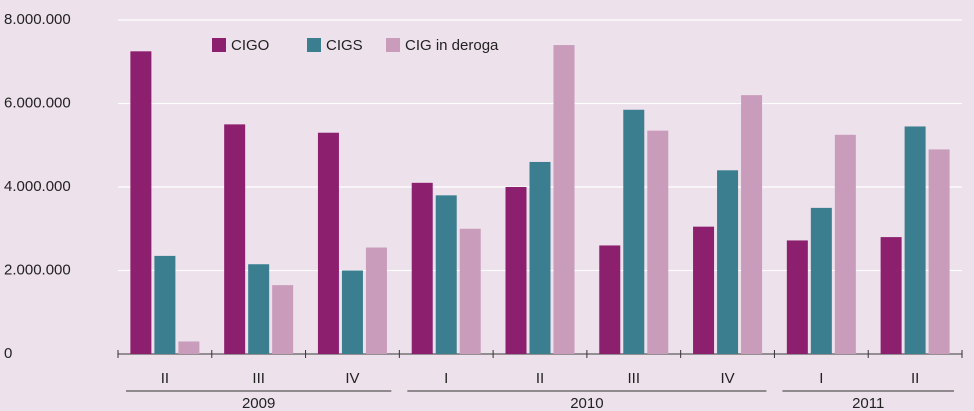 The image size is (974, 411). I want to click on legend-label: CIG in deroga, so click(452, 45).